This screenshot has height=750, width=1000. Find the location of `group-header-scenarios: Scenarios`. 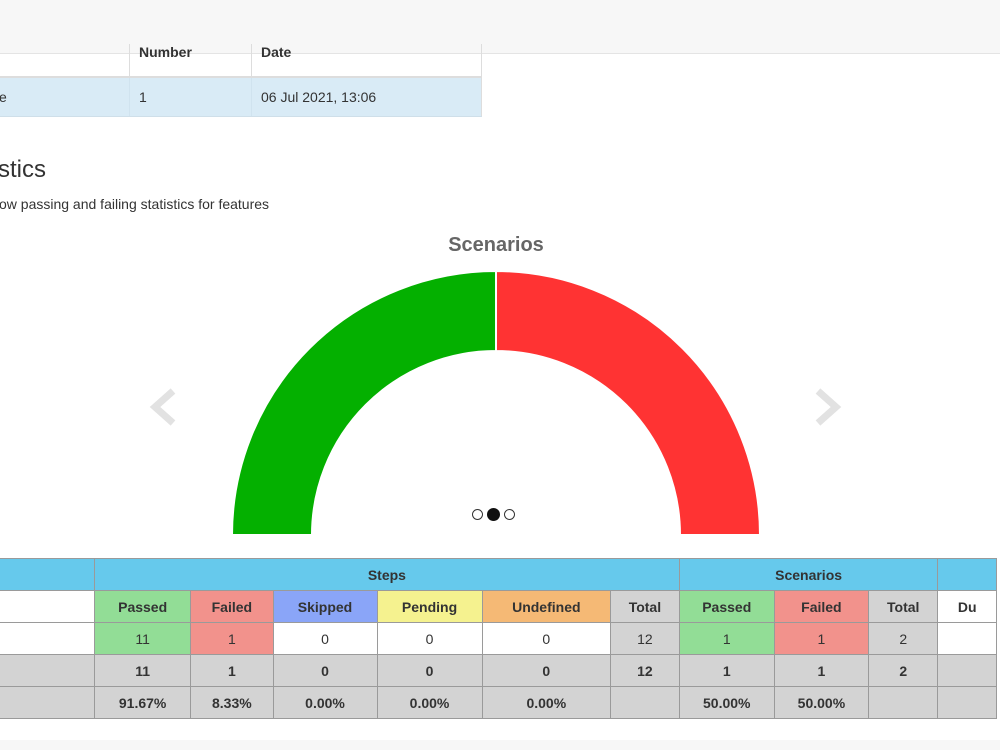

group-header-scenarios: Scenarios is located at coordinates (808, 574).